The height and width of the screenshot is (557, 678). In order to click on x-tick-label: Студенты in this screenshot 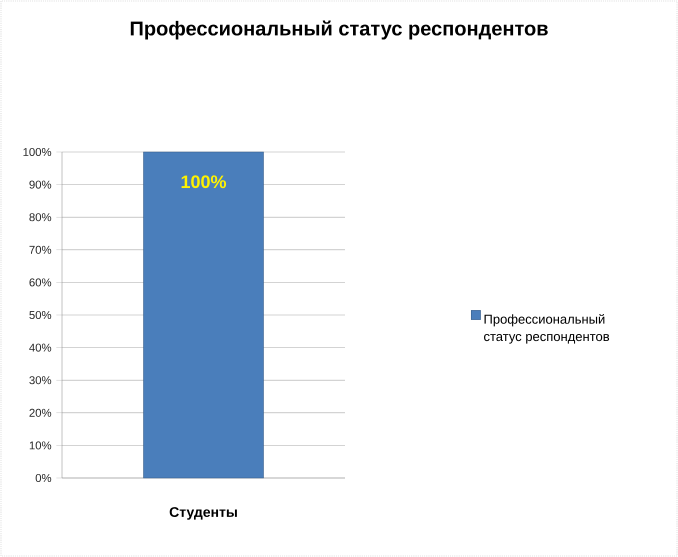, I will do `click(203, 513)`.